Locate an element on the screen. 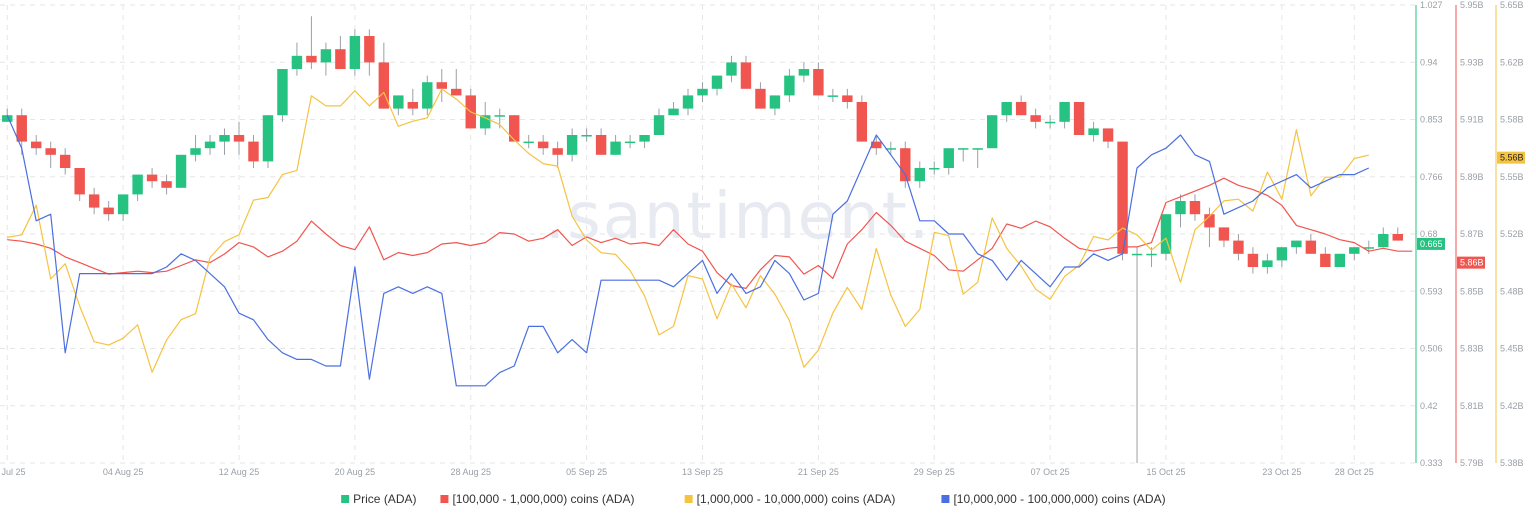 This screenshot has height=520, width=1536. legend-item: [100,000 - 1,000,000) coins (ADA) is located at coordinates (537, 499).